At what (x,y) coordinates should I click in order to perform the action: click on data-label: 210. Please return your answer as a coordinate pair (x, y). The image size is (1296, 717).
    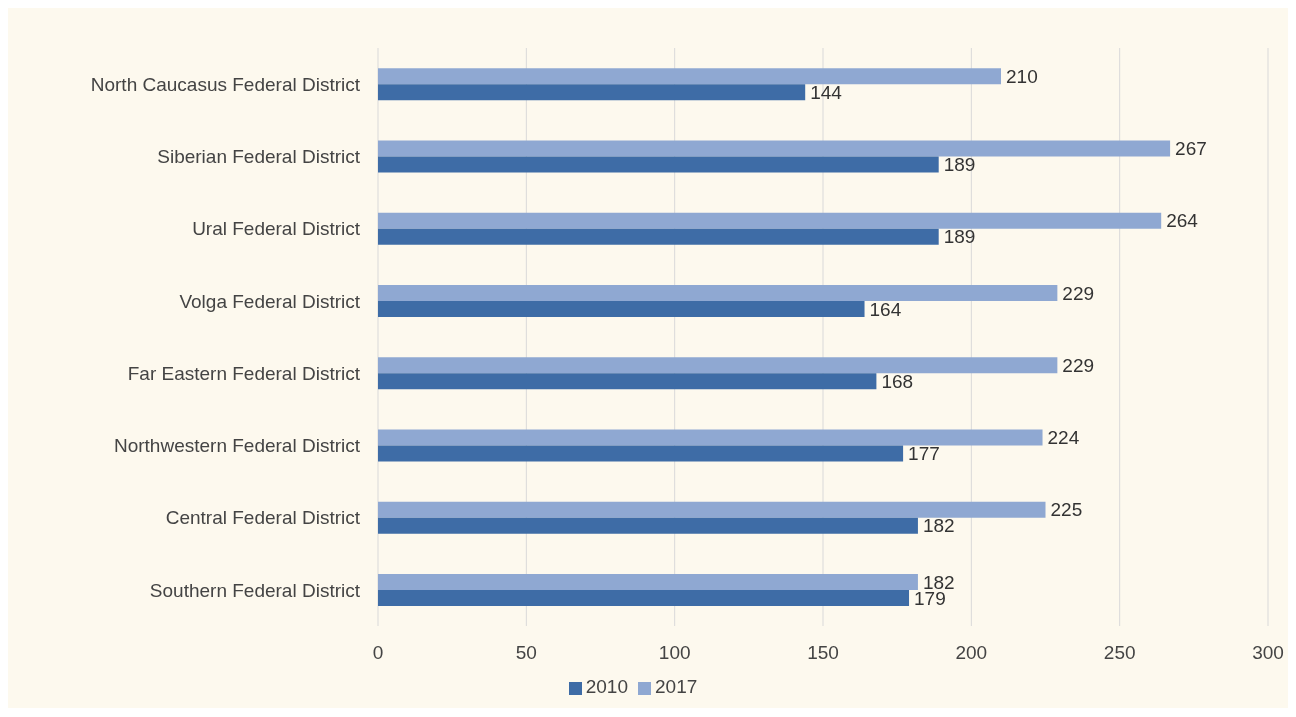
    Looking at the image, I should click on (1022, 76).